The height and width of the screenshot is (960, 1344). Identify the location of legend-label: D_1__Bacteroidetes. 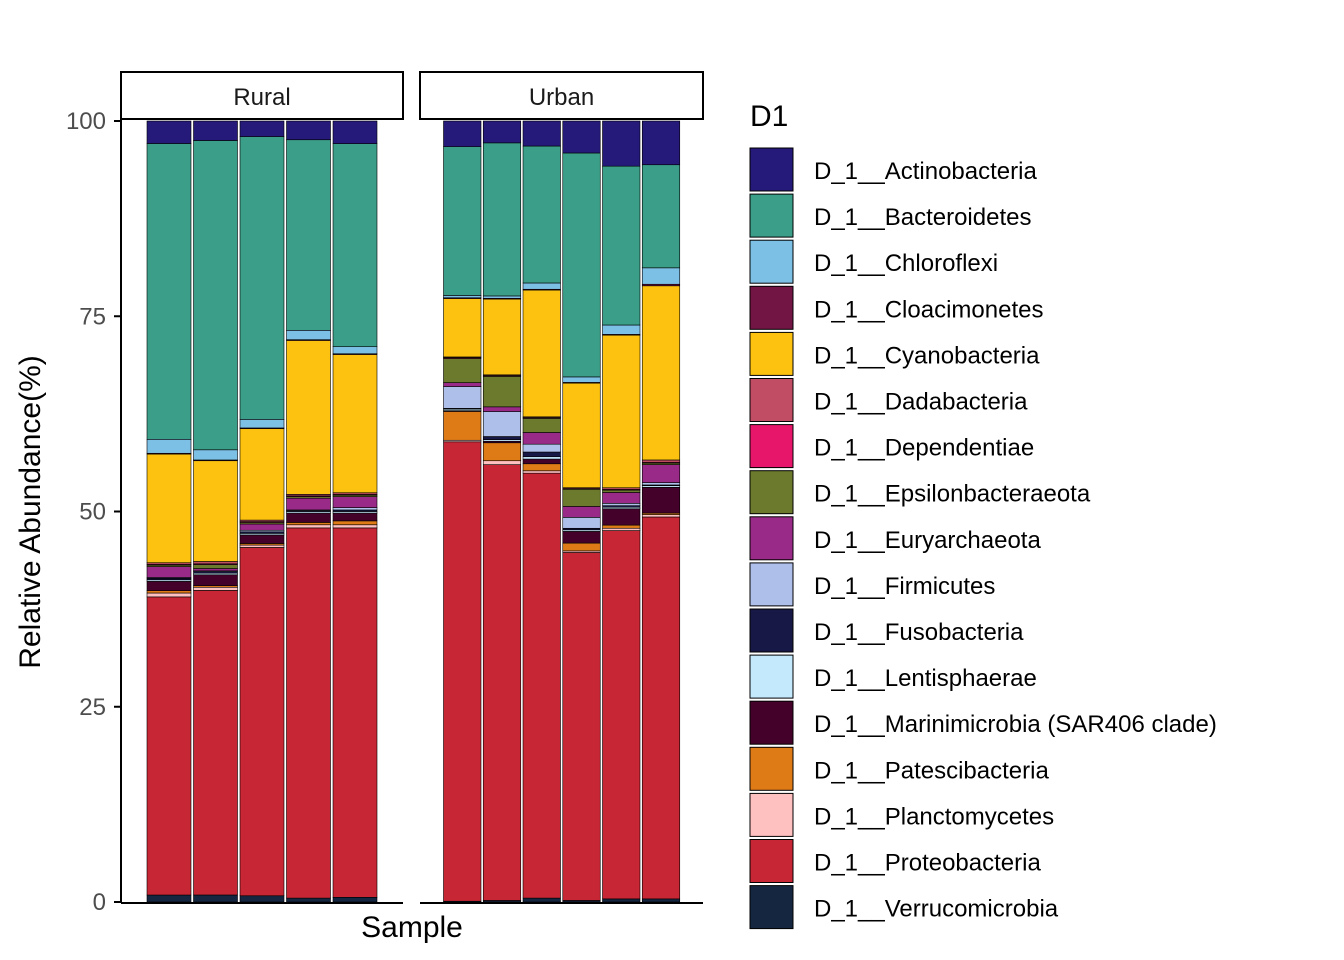
(922, 217).